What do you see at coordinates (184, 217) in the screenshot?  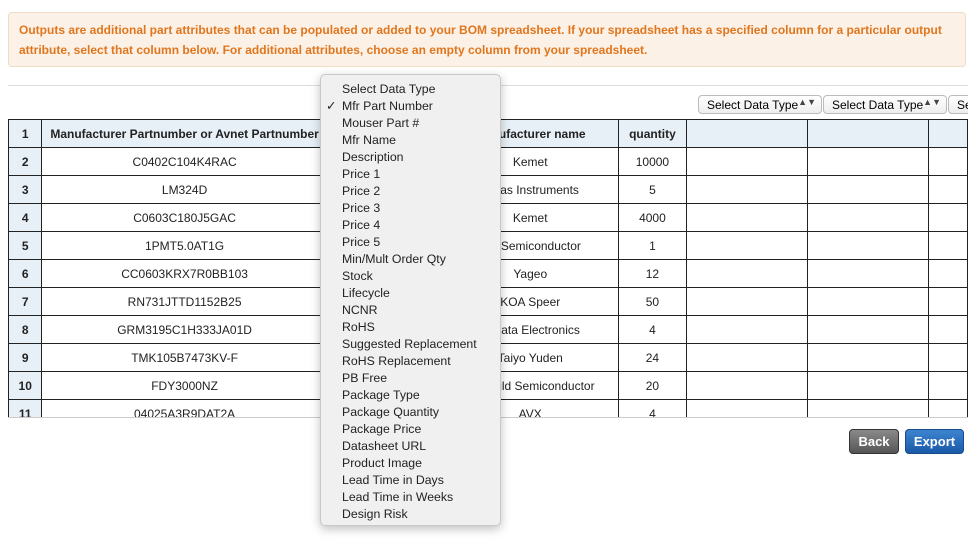 I see `table-cell: C0603C180J5GAC` at bounding box center [184, 217].